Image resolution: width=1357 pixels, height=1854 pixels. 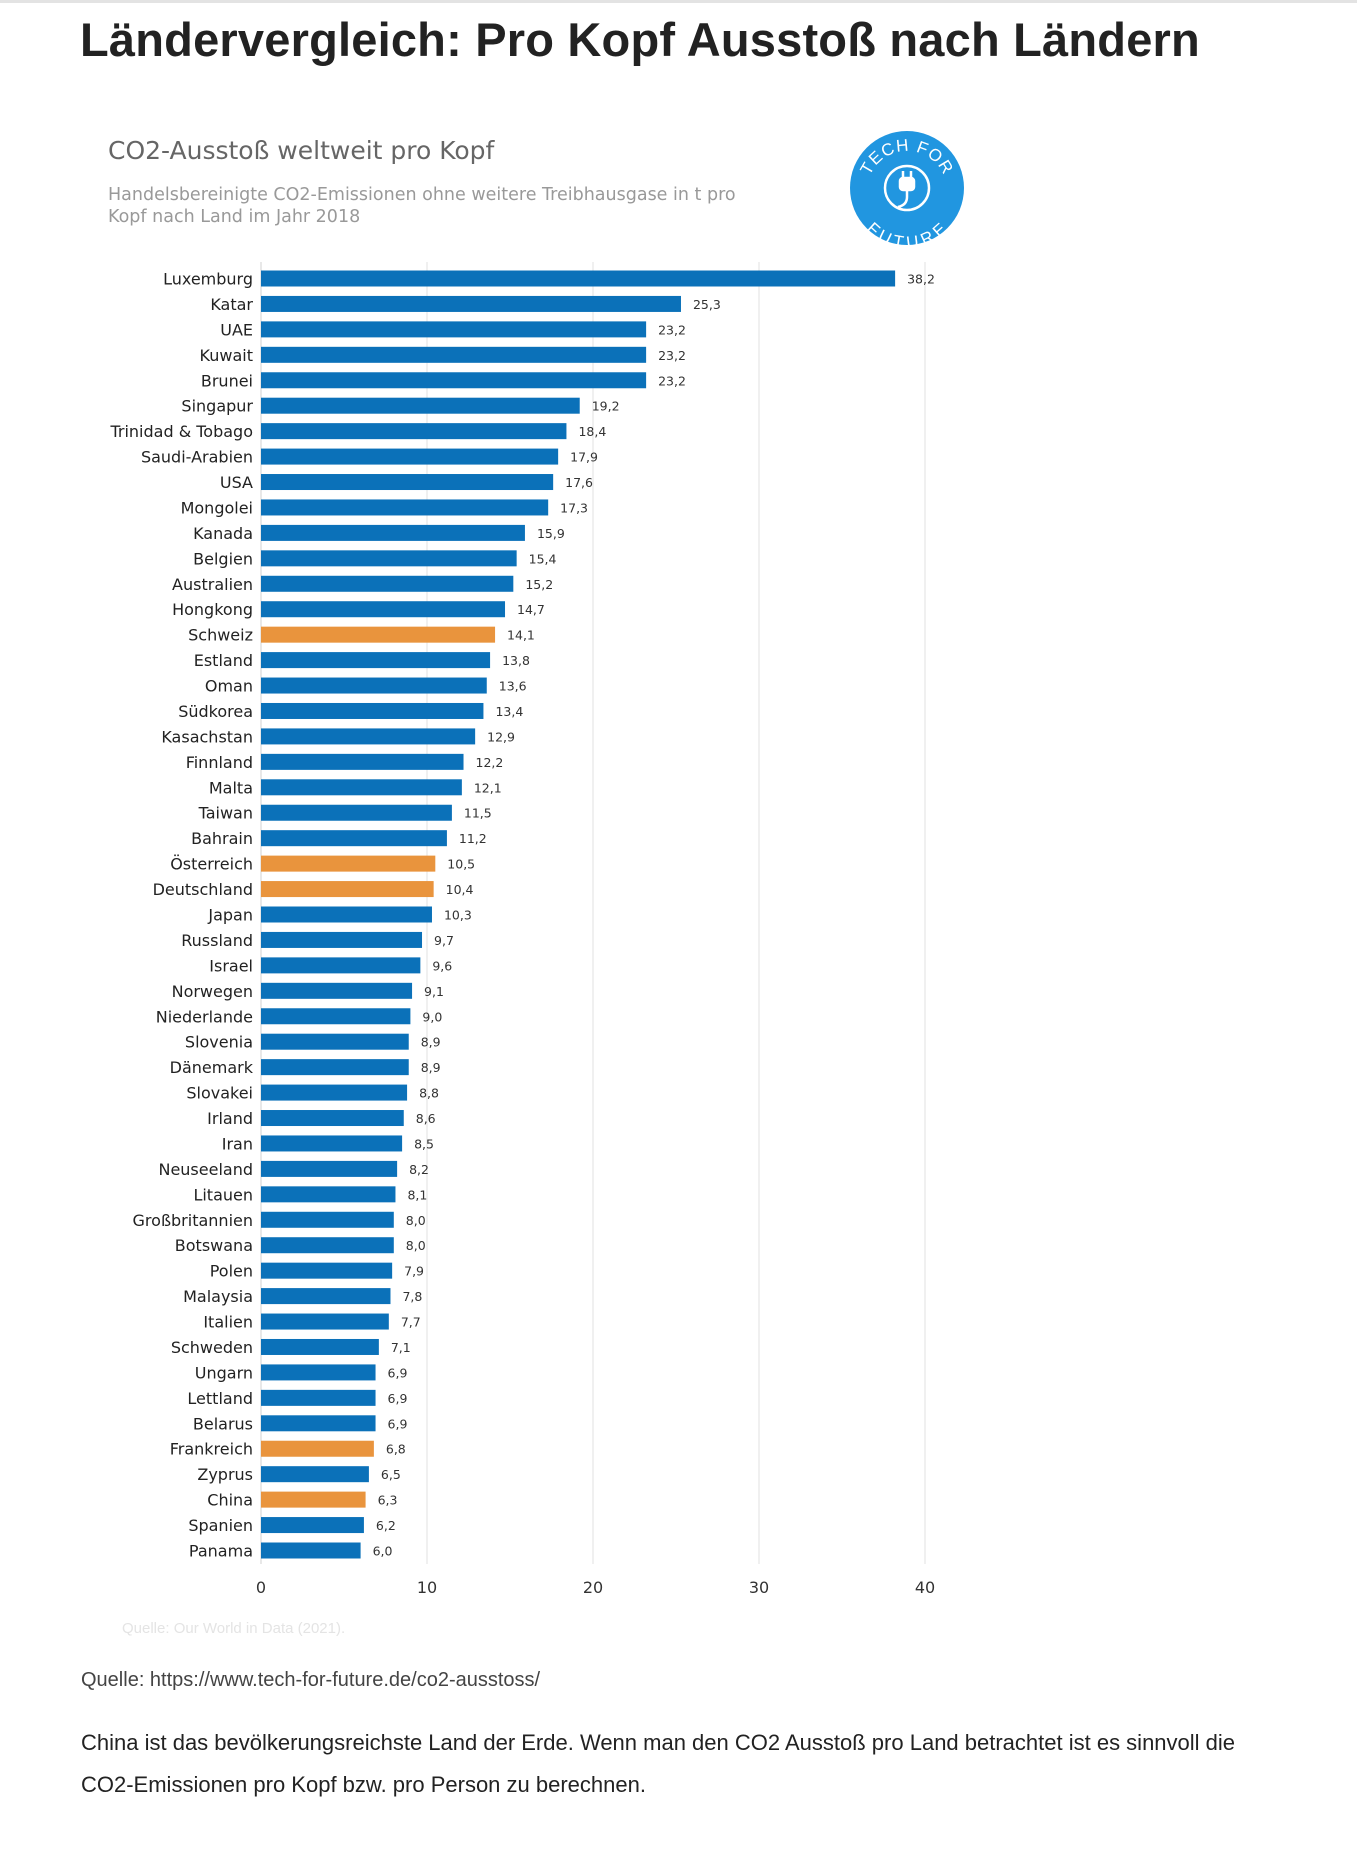 What do you see at coordinates (388, 1500) in the screenshot?
I see `value-label: 6,3` at bounding box center [388, 1500].